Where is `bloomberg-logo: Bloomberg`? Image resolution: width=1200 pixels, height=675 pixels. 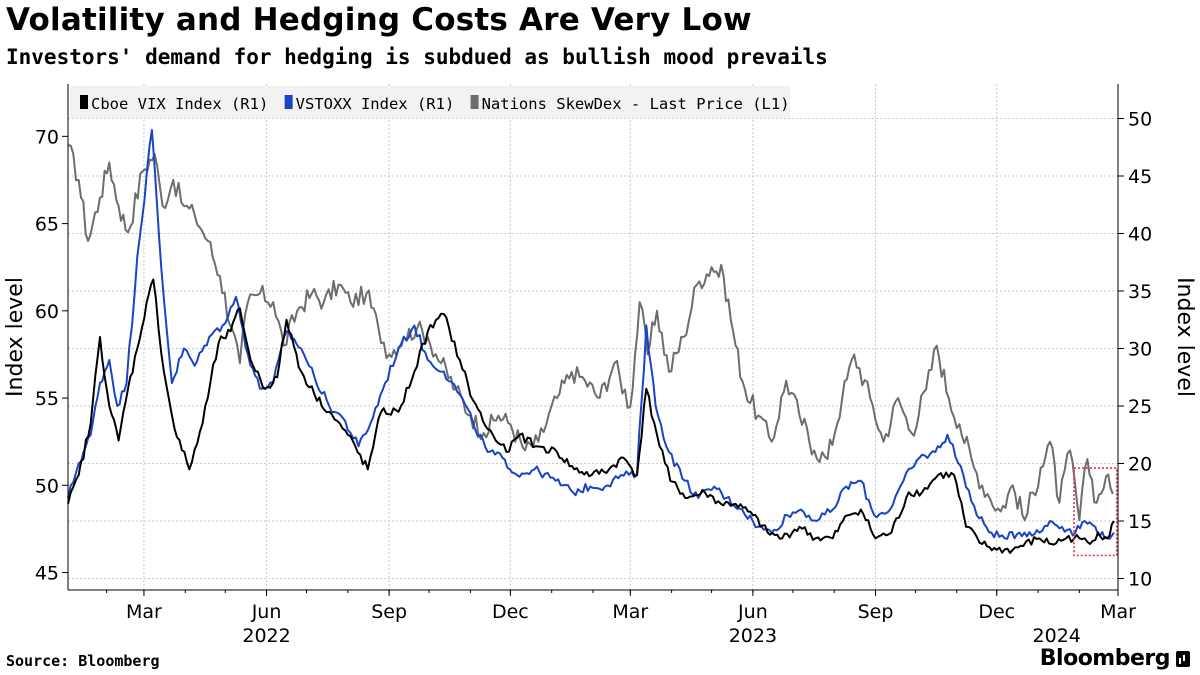 bloomberg-logo: Bloomberg is located at coordinates (1115, 658).